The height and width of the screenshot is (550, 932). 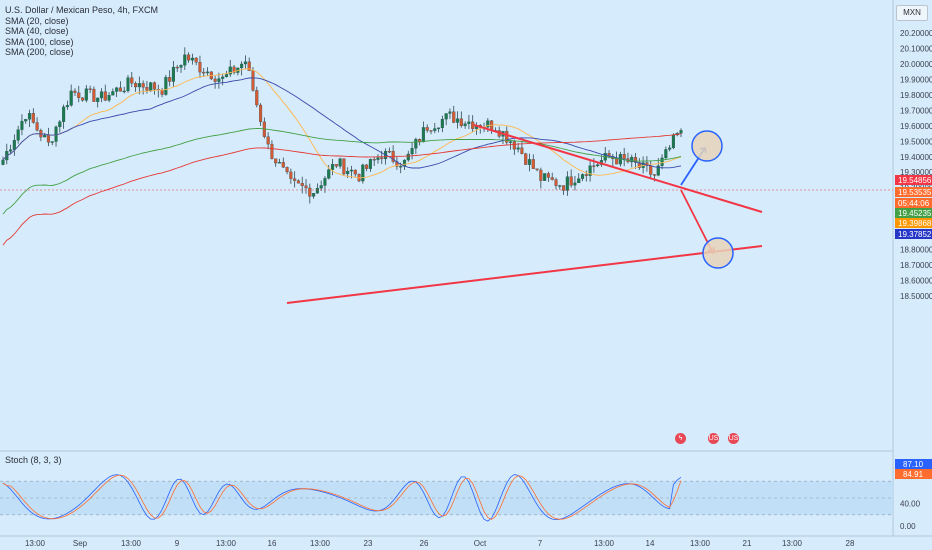 What do you see at coordinates (910, 504) in the screenshot?
I see `stoch-tick-label: 40.00` at bounding box center [910, 504].